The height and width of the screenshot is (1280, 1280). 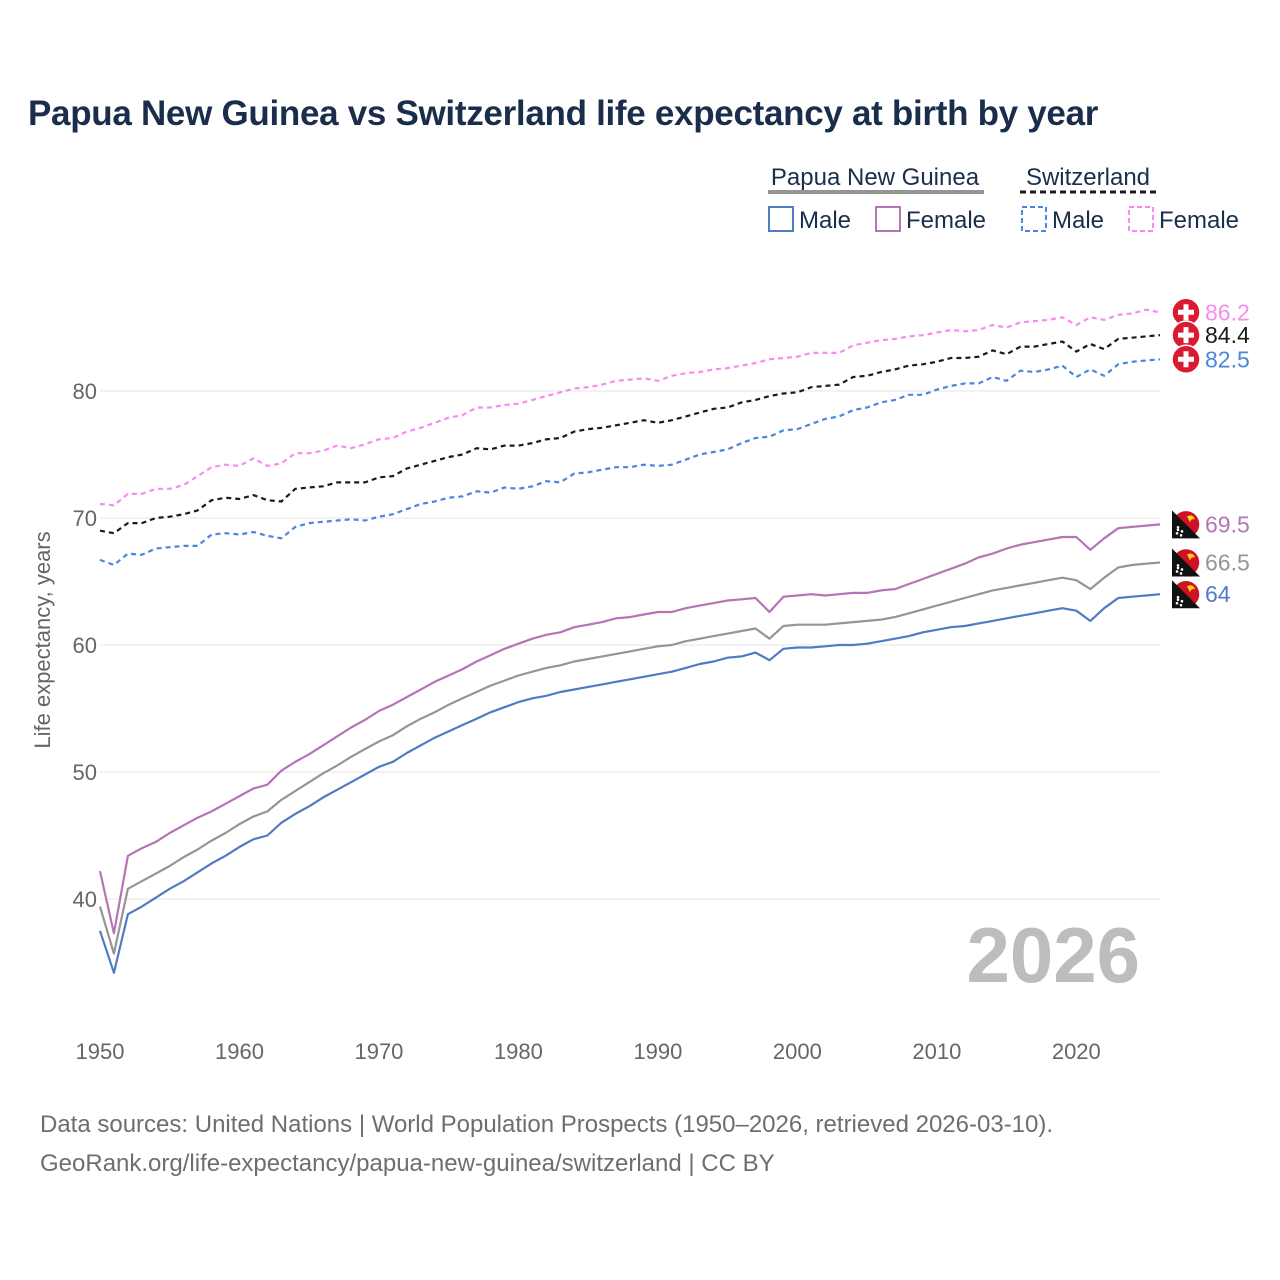 I want to click on x-axis-tick-labels: 1950 1960 1970 1980 1990 2000 2010 2020, so click(x=588, y=1051).